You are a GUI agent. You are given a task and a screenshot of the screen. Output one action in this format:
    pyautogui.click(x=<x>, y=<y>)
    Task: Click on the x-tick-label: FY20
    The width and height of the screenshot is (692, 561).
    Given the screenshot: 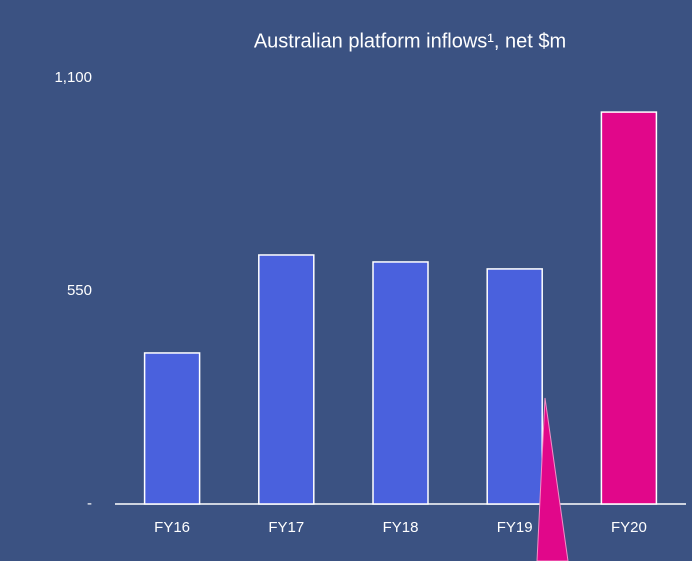 What is the action you would take?
    pyautogui.click(x=629, y=527)
    